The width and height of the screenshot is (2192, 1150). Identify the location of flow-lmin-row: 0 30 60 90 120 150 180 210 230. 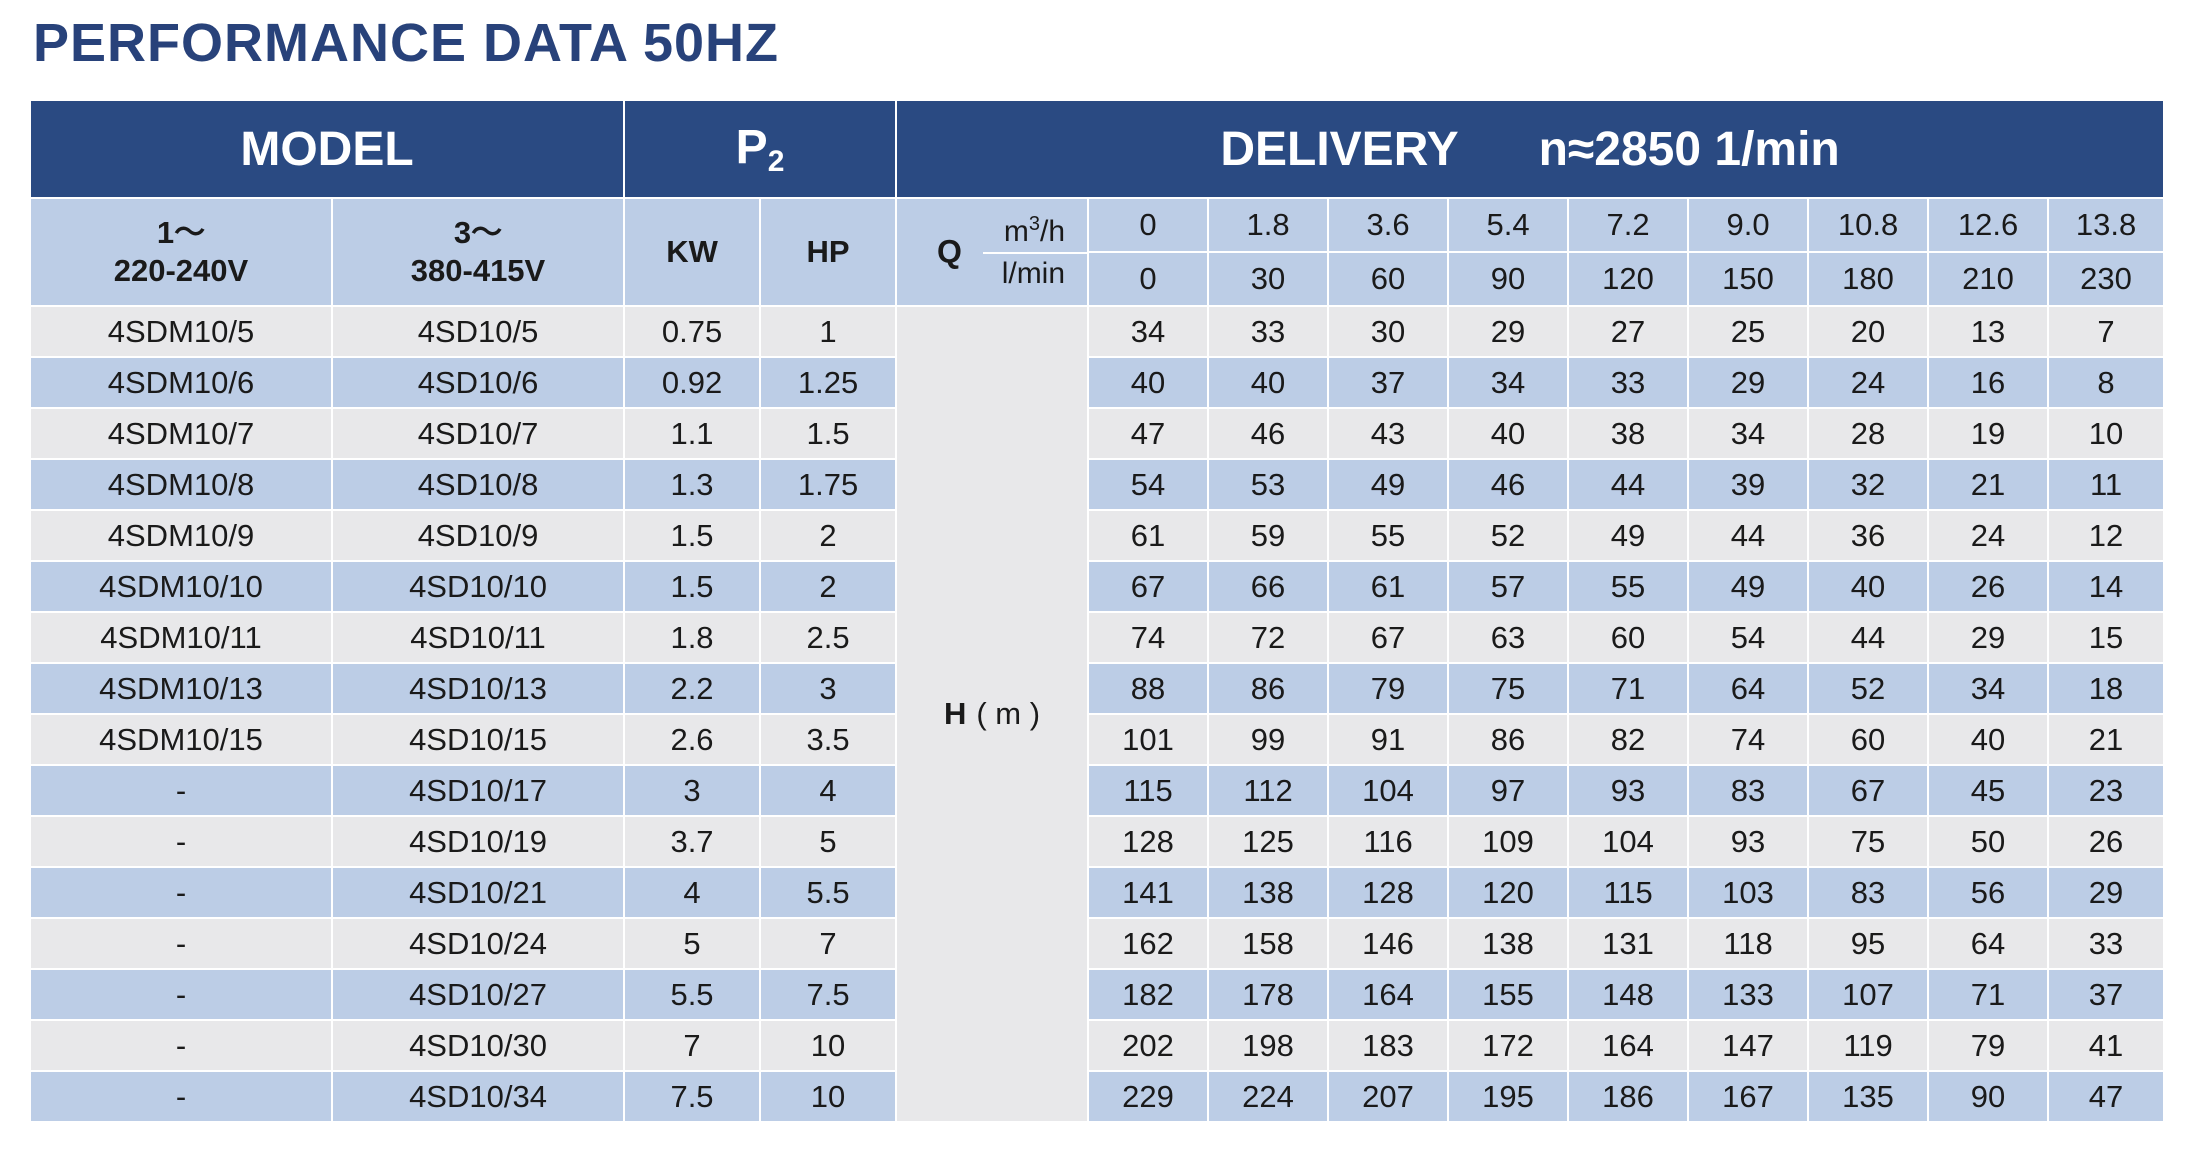
(1098, 279).